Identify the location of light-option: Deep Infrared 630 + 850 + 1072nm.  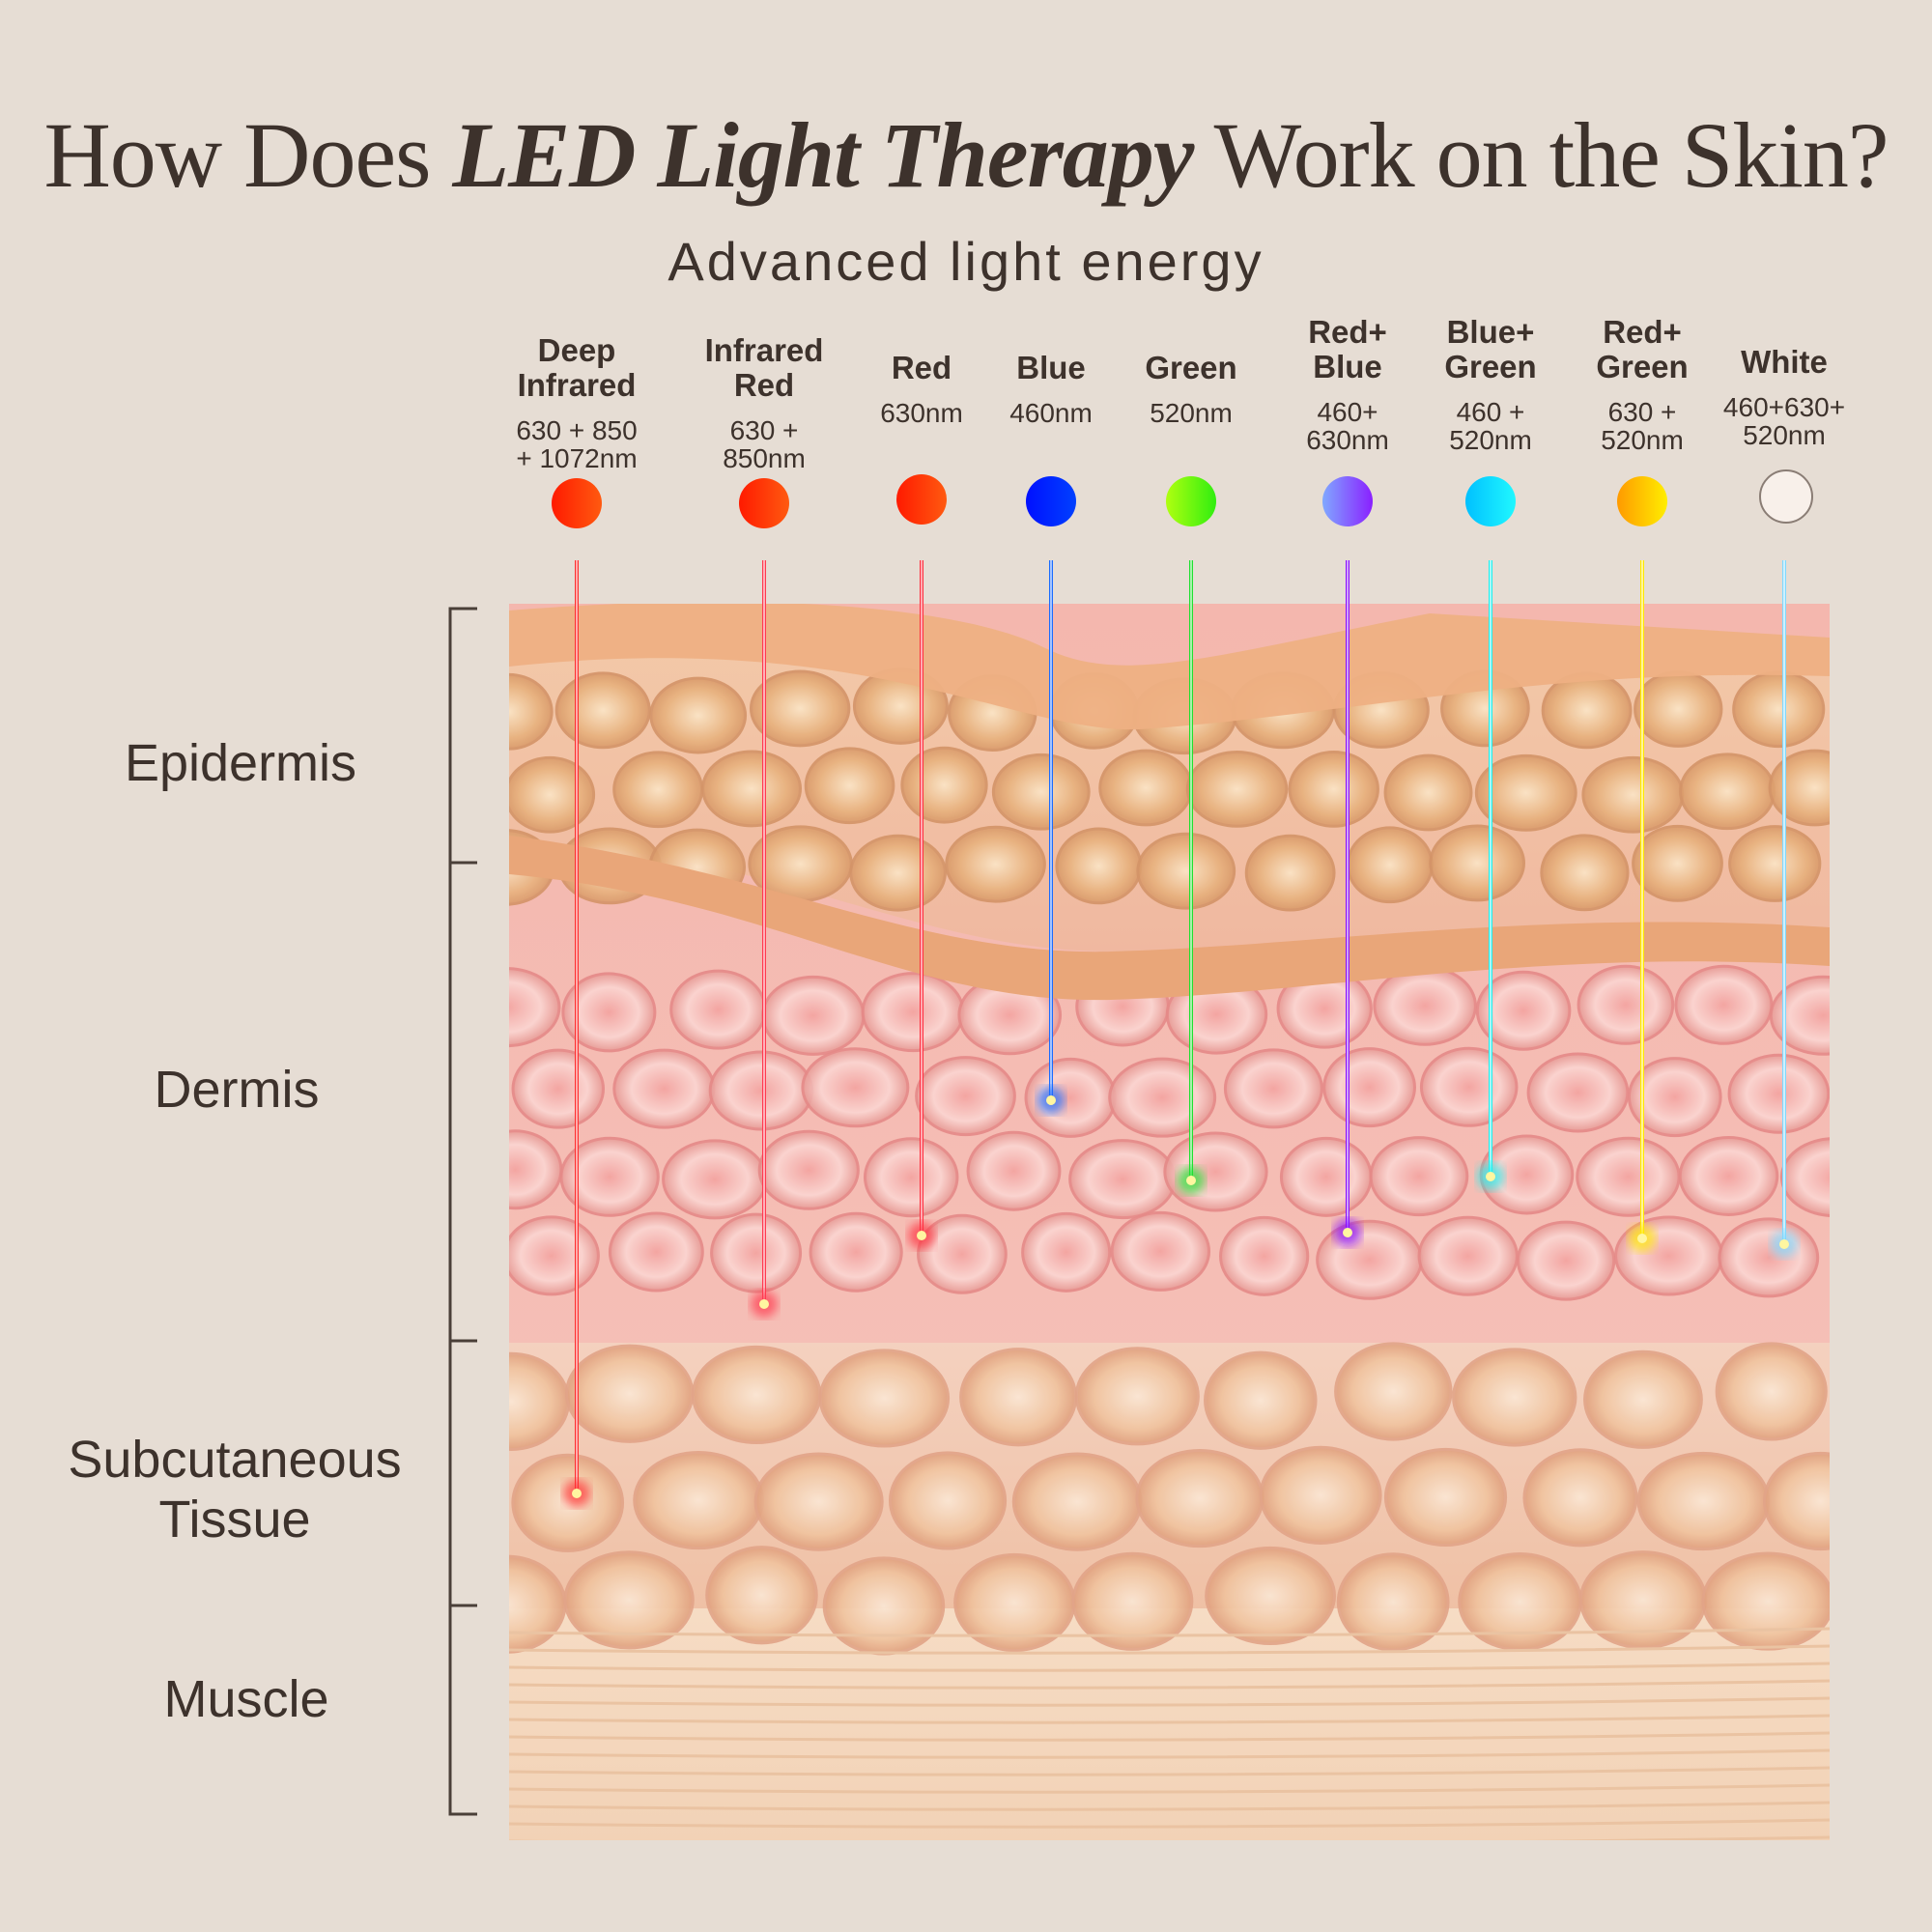
(577, 402).